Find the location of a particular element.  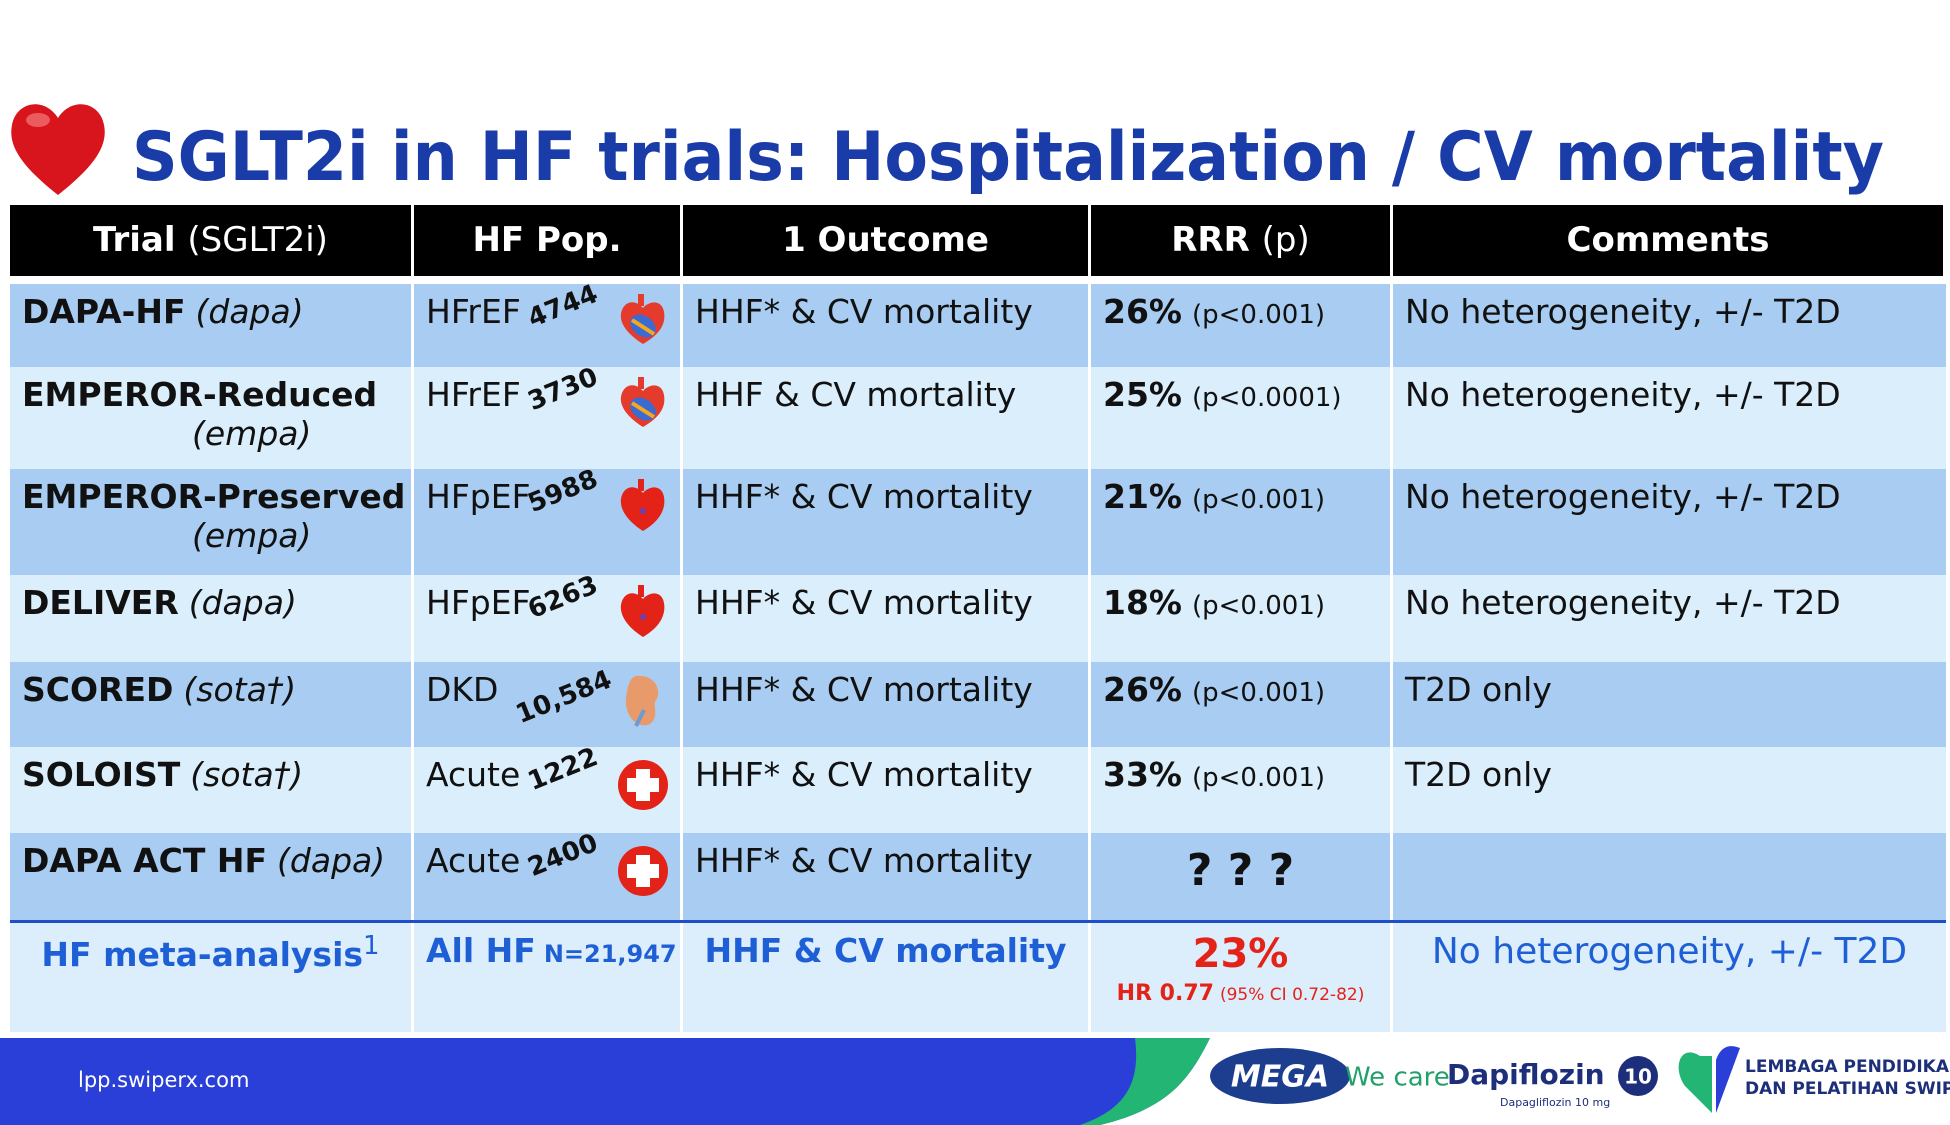

meta-trial: HF meta-analysis is located at coordinates (202, 954).